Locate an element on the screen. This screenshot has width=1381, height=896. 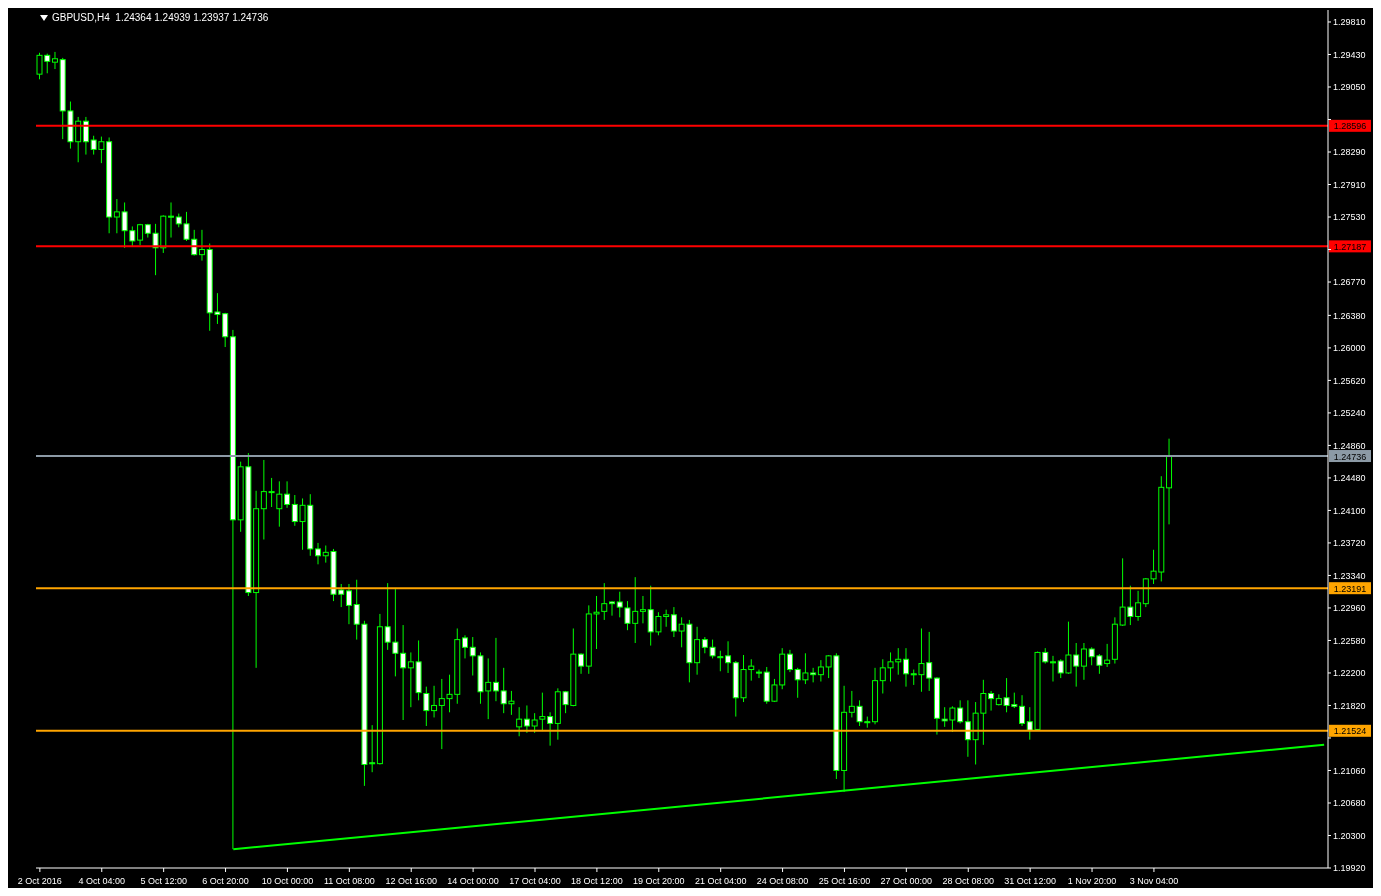
x-tick-label: 12 Oct 16:00 is located at coordinates (411, 881).